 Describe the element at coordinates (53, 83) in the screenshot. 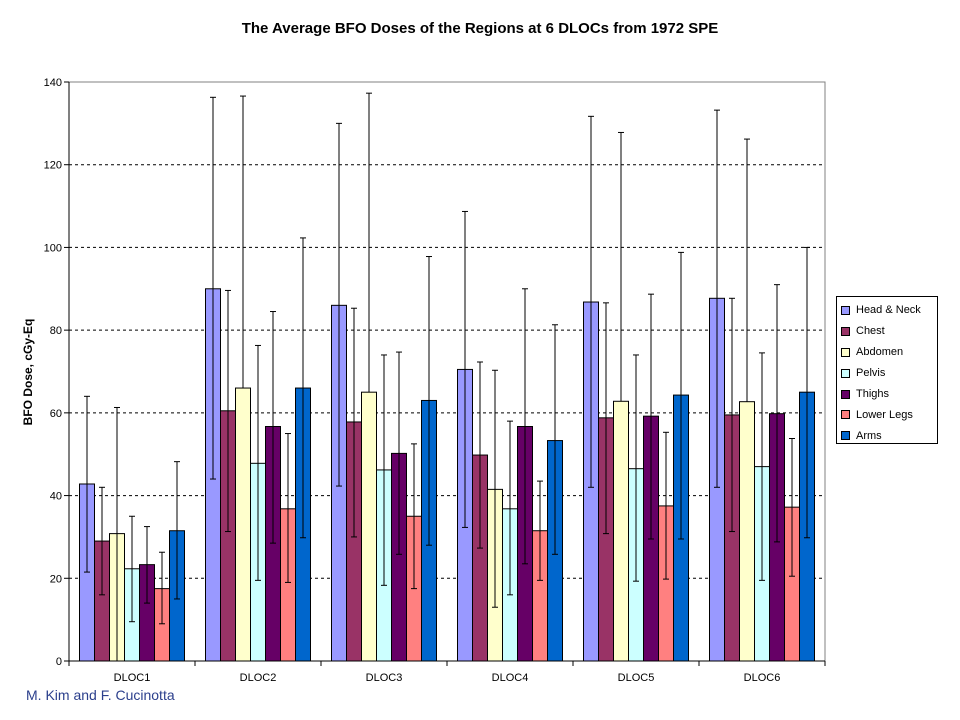

I see `y-tick-label: 140` at that location.